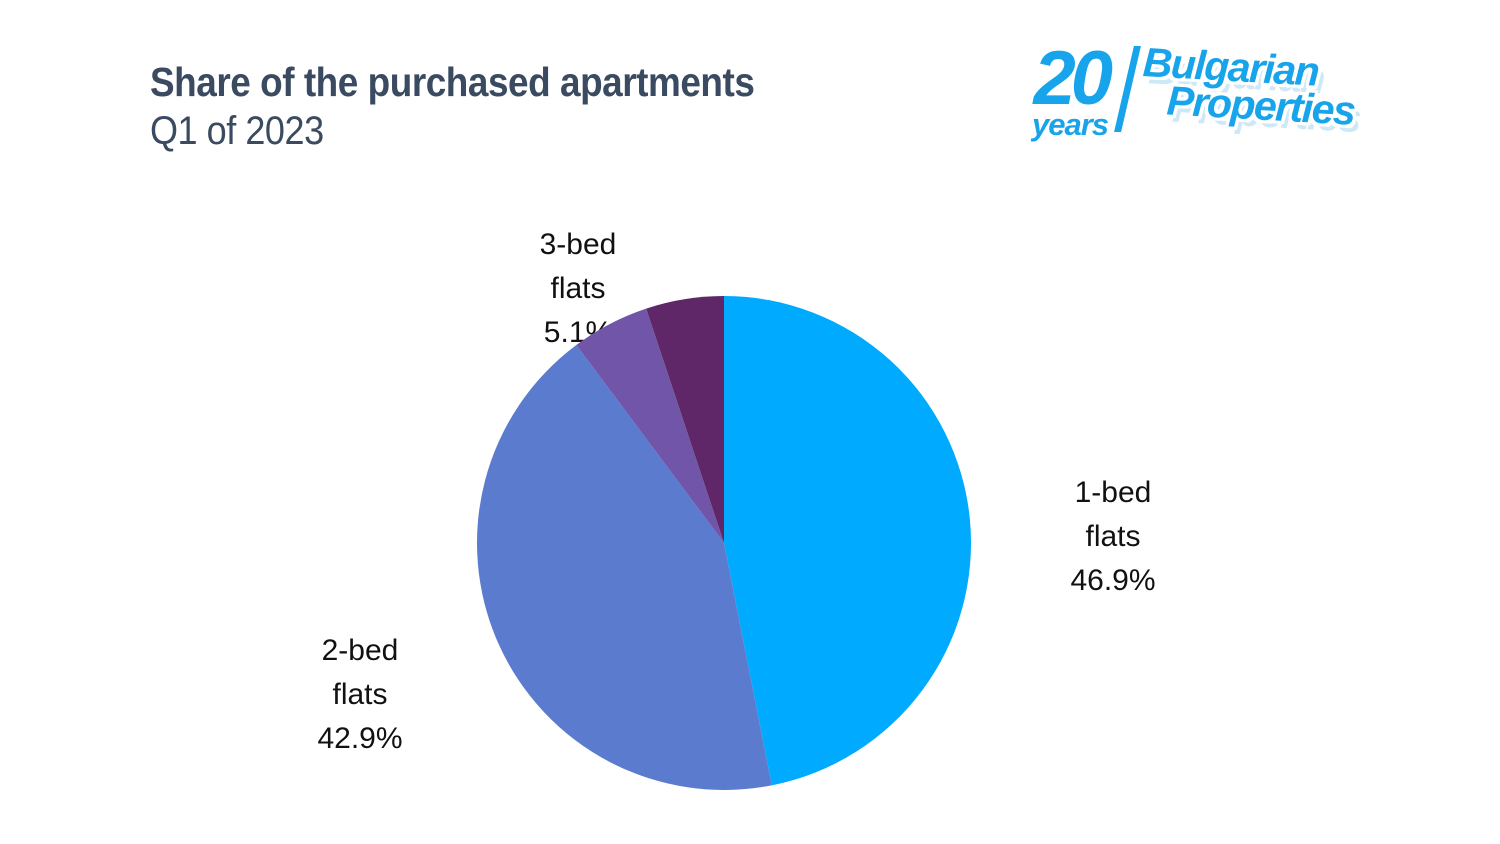  I want to click on pie-slice-2-bed-flats, so click(624, 567).